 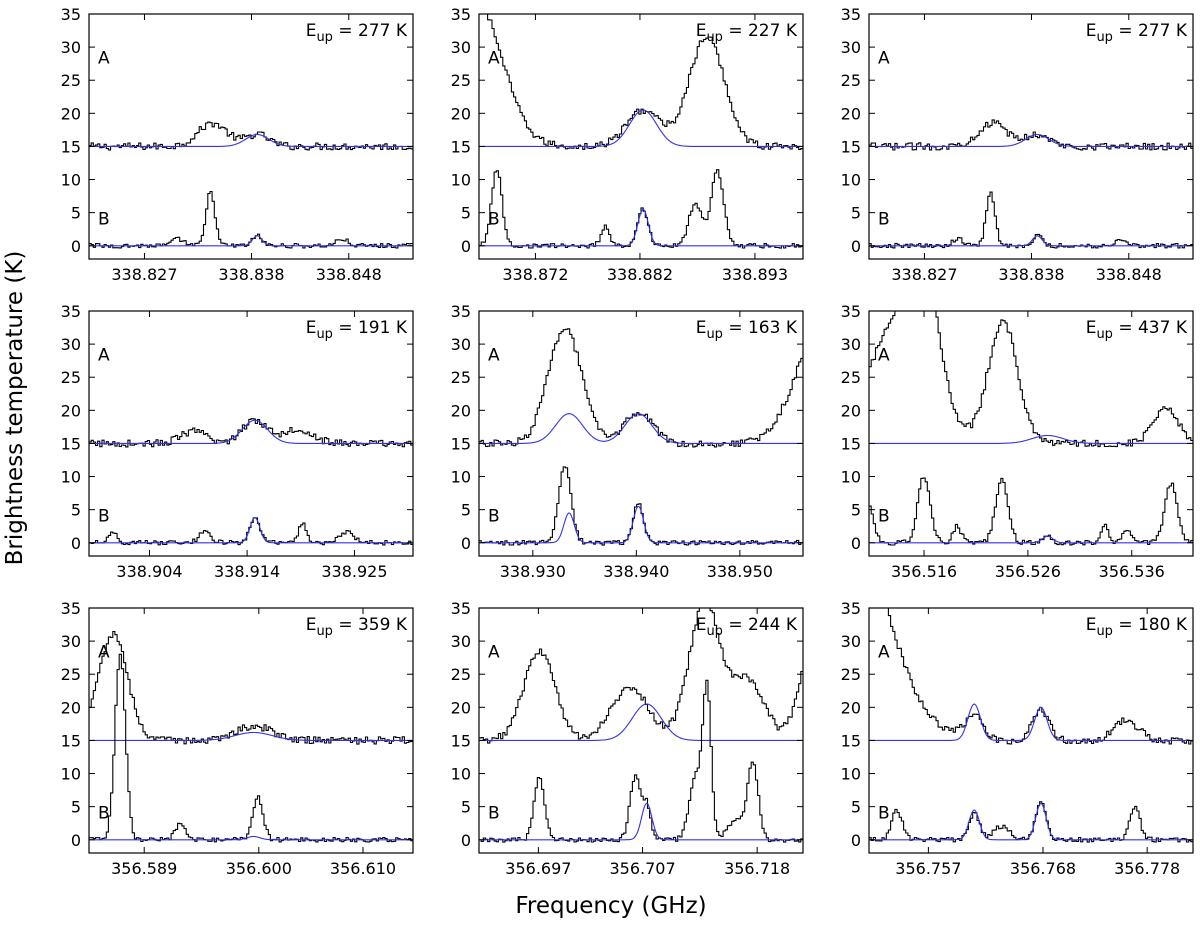 I want to click on x-tick-label: 338.872, so click(x=535, y=274).